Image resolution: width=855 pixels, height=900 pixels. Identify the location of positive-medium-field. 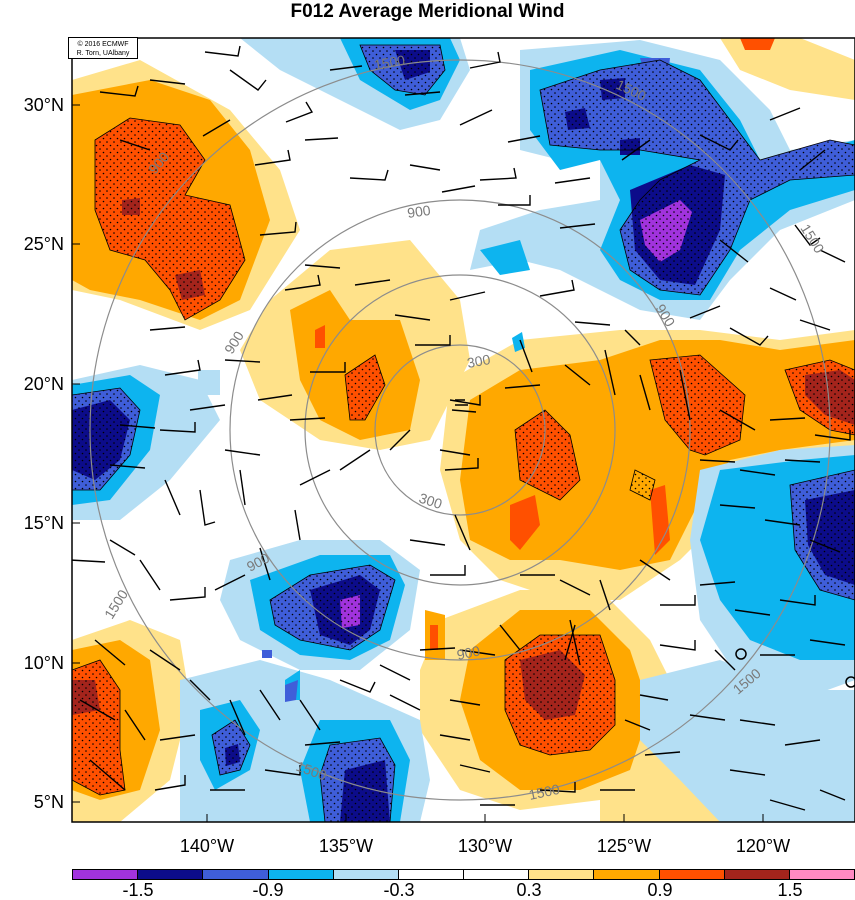
(657, 455).